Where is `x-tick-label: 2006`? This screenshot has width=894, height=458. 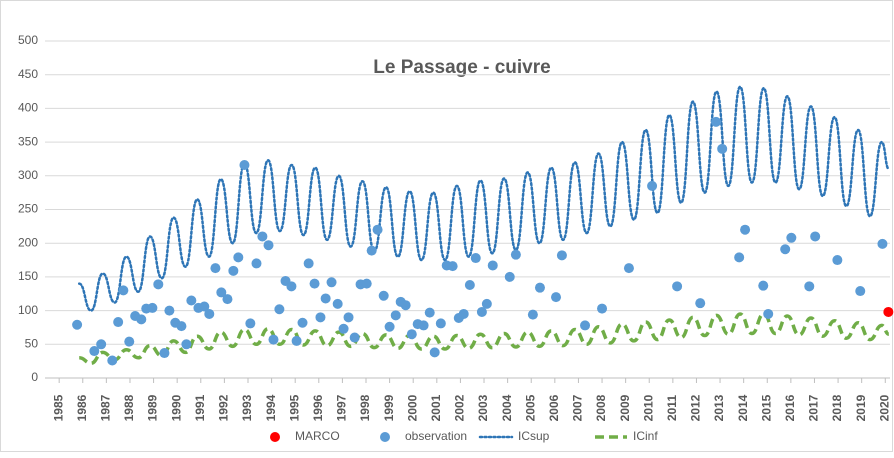 x-tick-label: 2006 is located at coordinates (554, 407).